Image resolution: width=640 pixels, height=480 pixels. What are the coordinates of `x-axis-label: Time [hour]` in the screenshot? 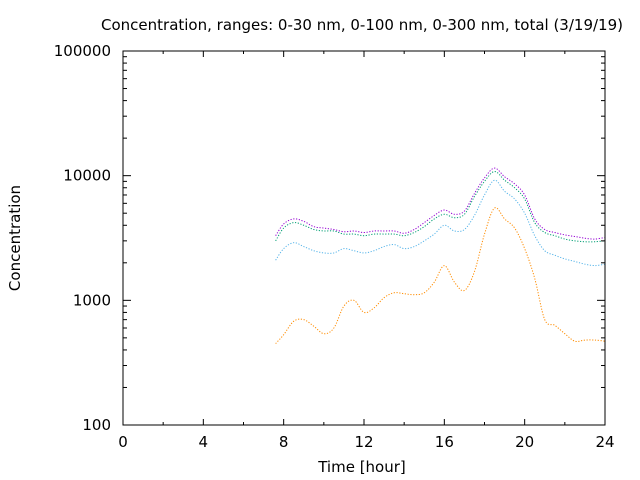 It's located at (361, 467).